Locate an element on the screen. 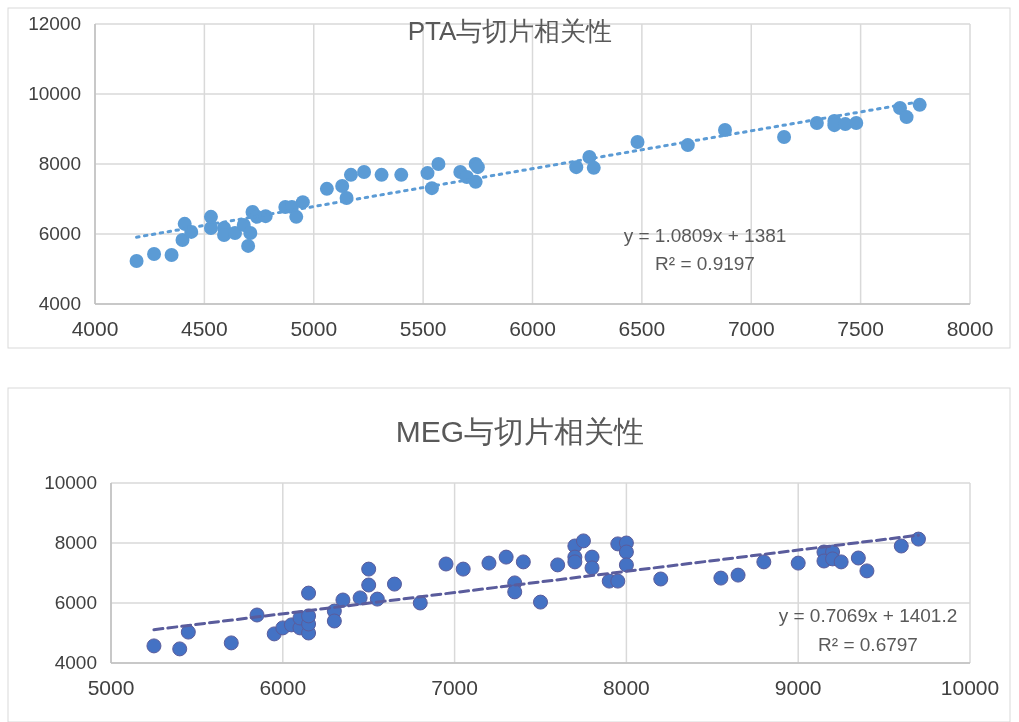 The image size is (1019, 722). x-tick-label: 4000 is located at coordinates (95, 328).